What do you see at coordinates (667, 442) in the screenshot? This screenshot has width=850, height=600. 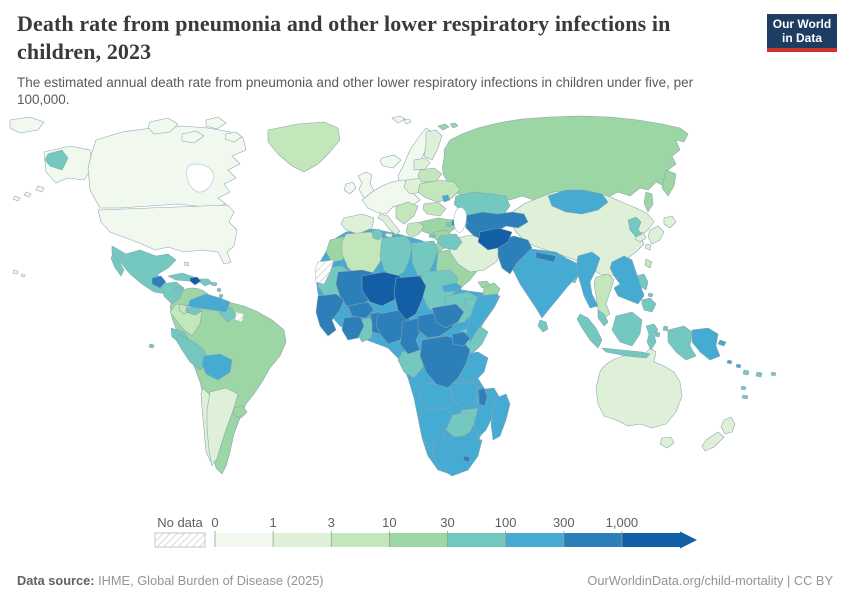 I see `region-tasmania` at bounding box center [667, 442].